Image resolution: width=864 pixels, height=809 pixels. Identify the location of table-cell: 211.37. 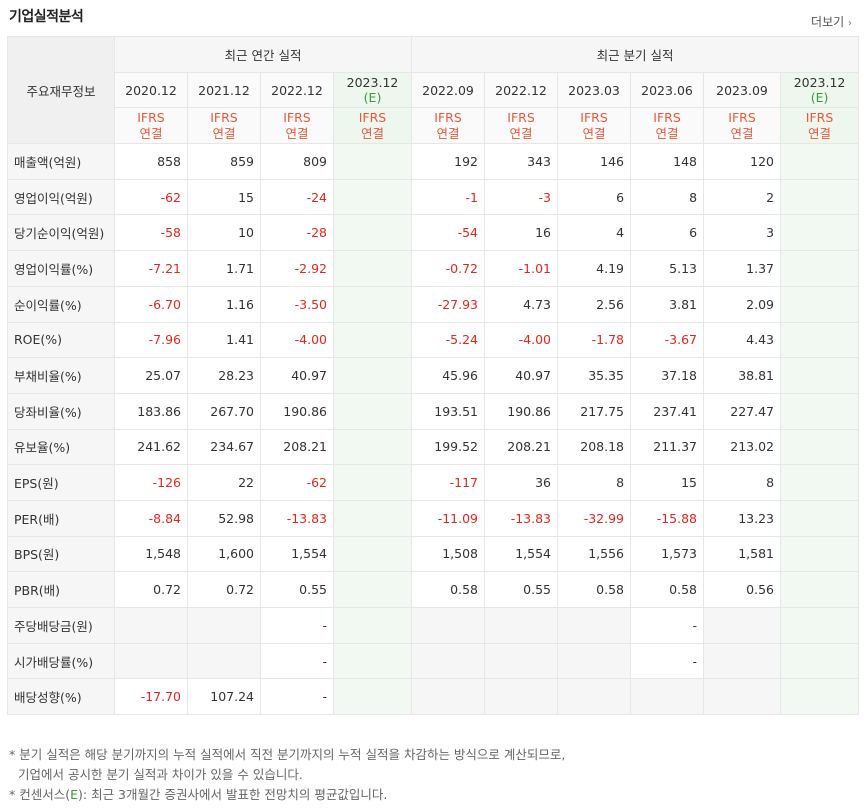
(667, 447).